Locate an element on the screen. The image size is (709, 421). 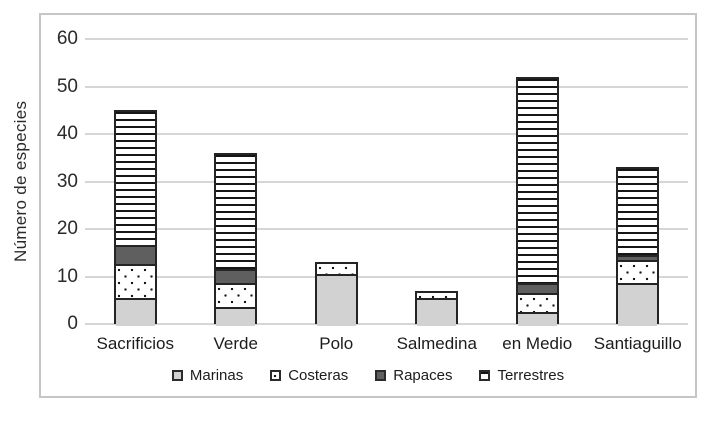
bar-en-medio is located at coordinates (537, 201).